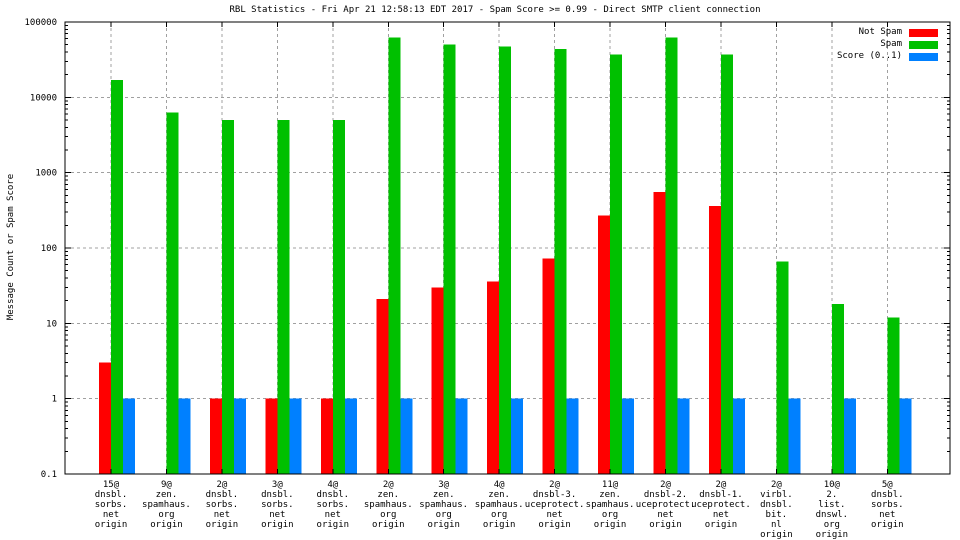  Describe the element at coordinates (49, 249) in the screenshot. I see `y-tick-label: 100` at that location.